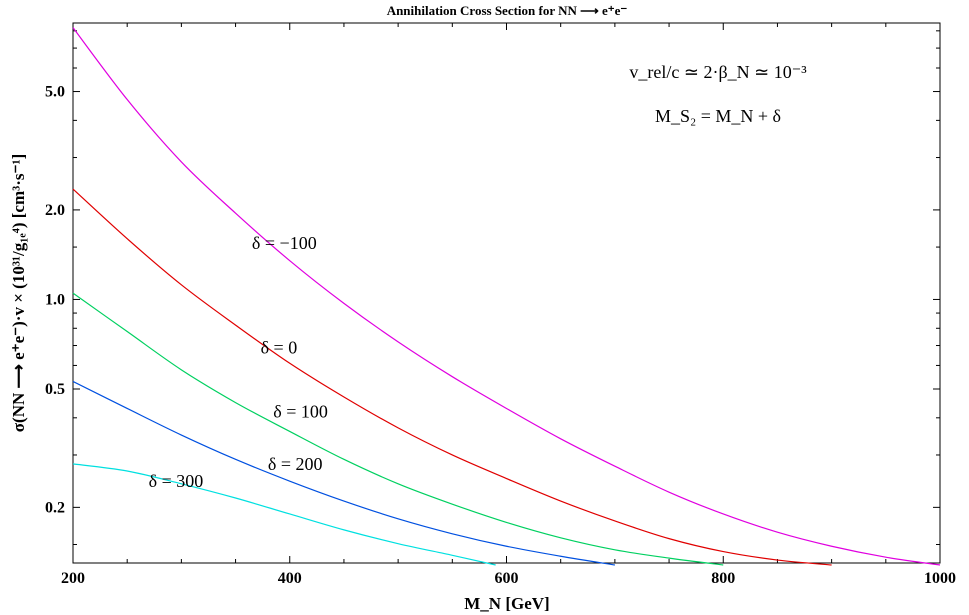  I want to click on curve-label-4: δ = 300, so click(176, 481).